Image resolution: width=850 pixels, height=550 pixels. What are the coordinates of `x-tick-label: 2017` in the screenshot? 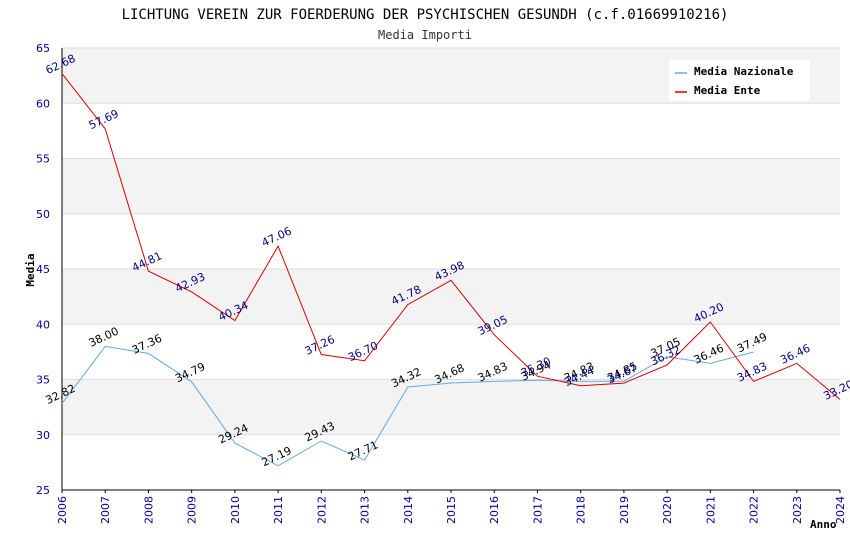 It's located at (537, 510).